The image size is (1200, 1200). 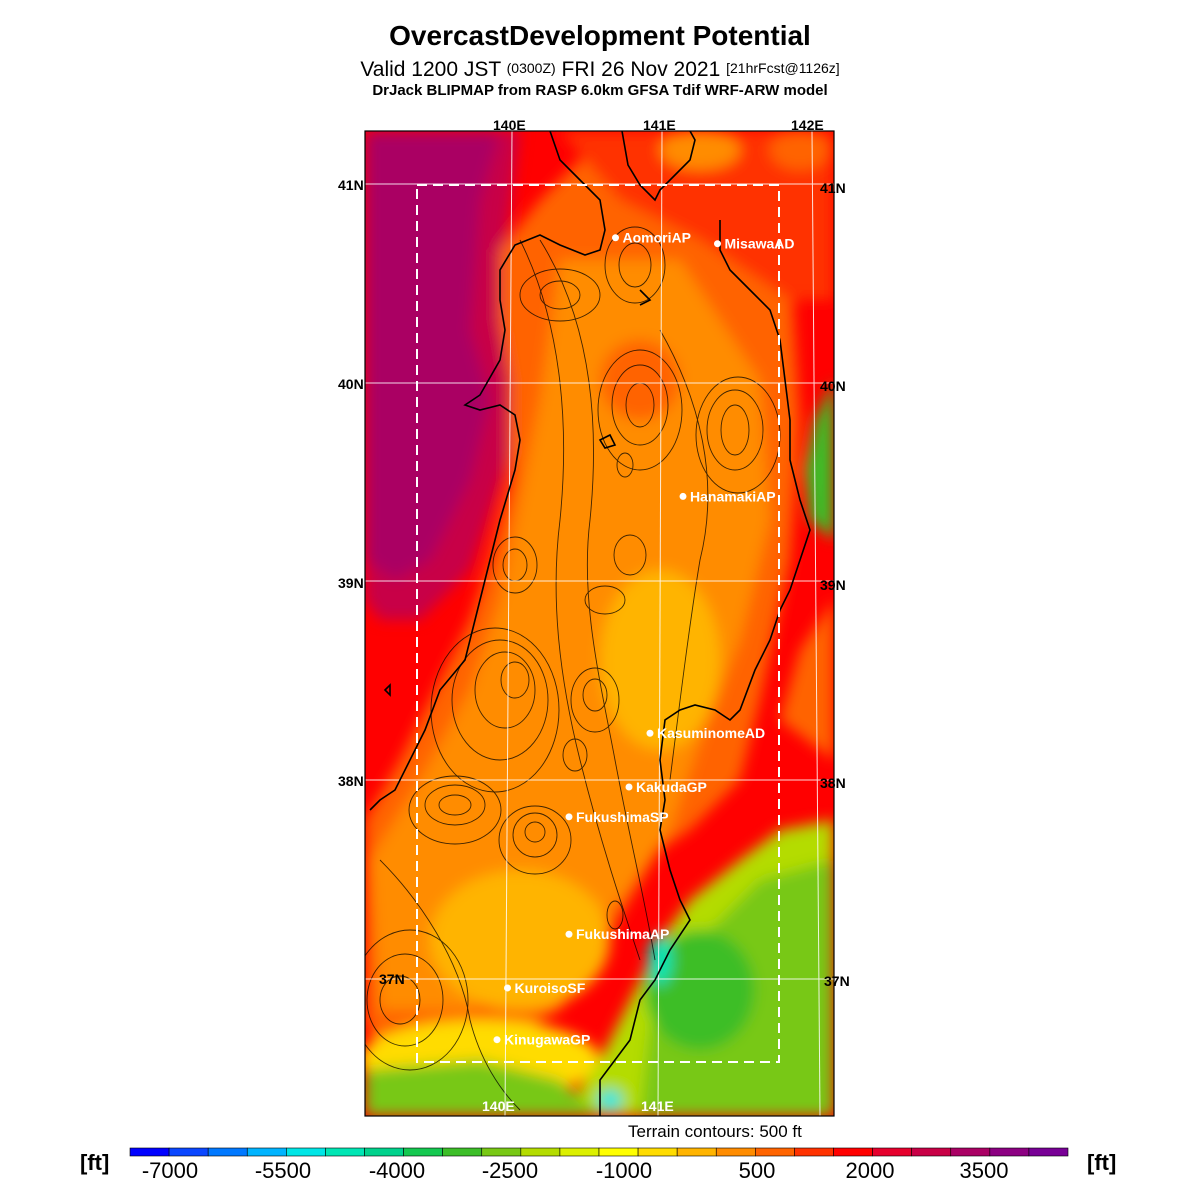 I want to click on forecast-info: [21hrFcst@1126z], so click(x=783, y=68).